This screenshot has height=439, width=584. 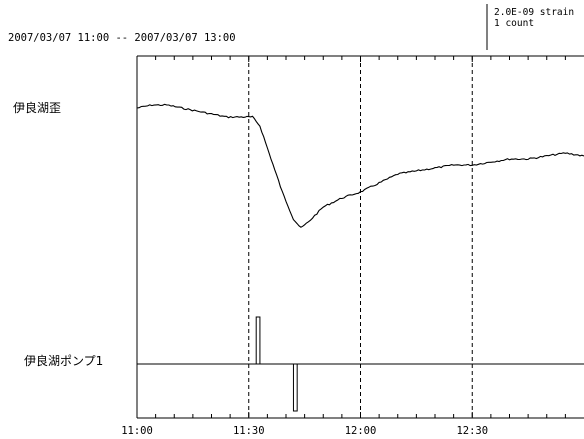 What do you see at coordinates (304, 431) in the screenshot?
I see `x-tick-labels: 11:00 11:30 12:00 12:30` at bounding box center [304, 431].